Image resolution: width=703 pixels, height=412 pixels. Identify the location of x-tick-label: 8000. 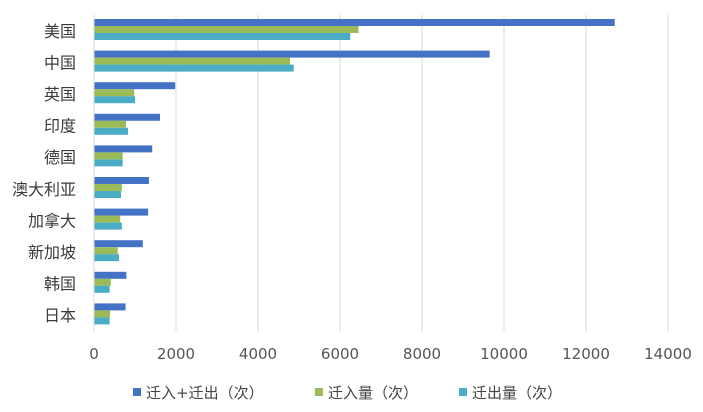
(422, 354).